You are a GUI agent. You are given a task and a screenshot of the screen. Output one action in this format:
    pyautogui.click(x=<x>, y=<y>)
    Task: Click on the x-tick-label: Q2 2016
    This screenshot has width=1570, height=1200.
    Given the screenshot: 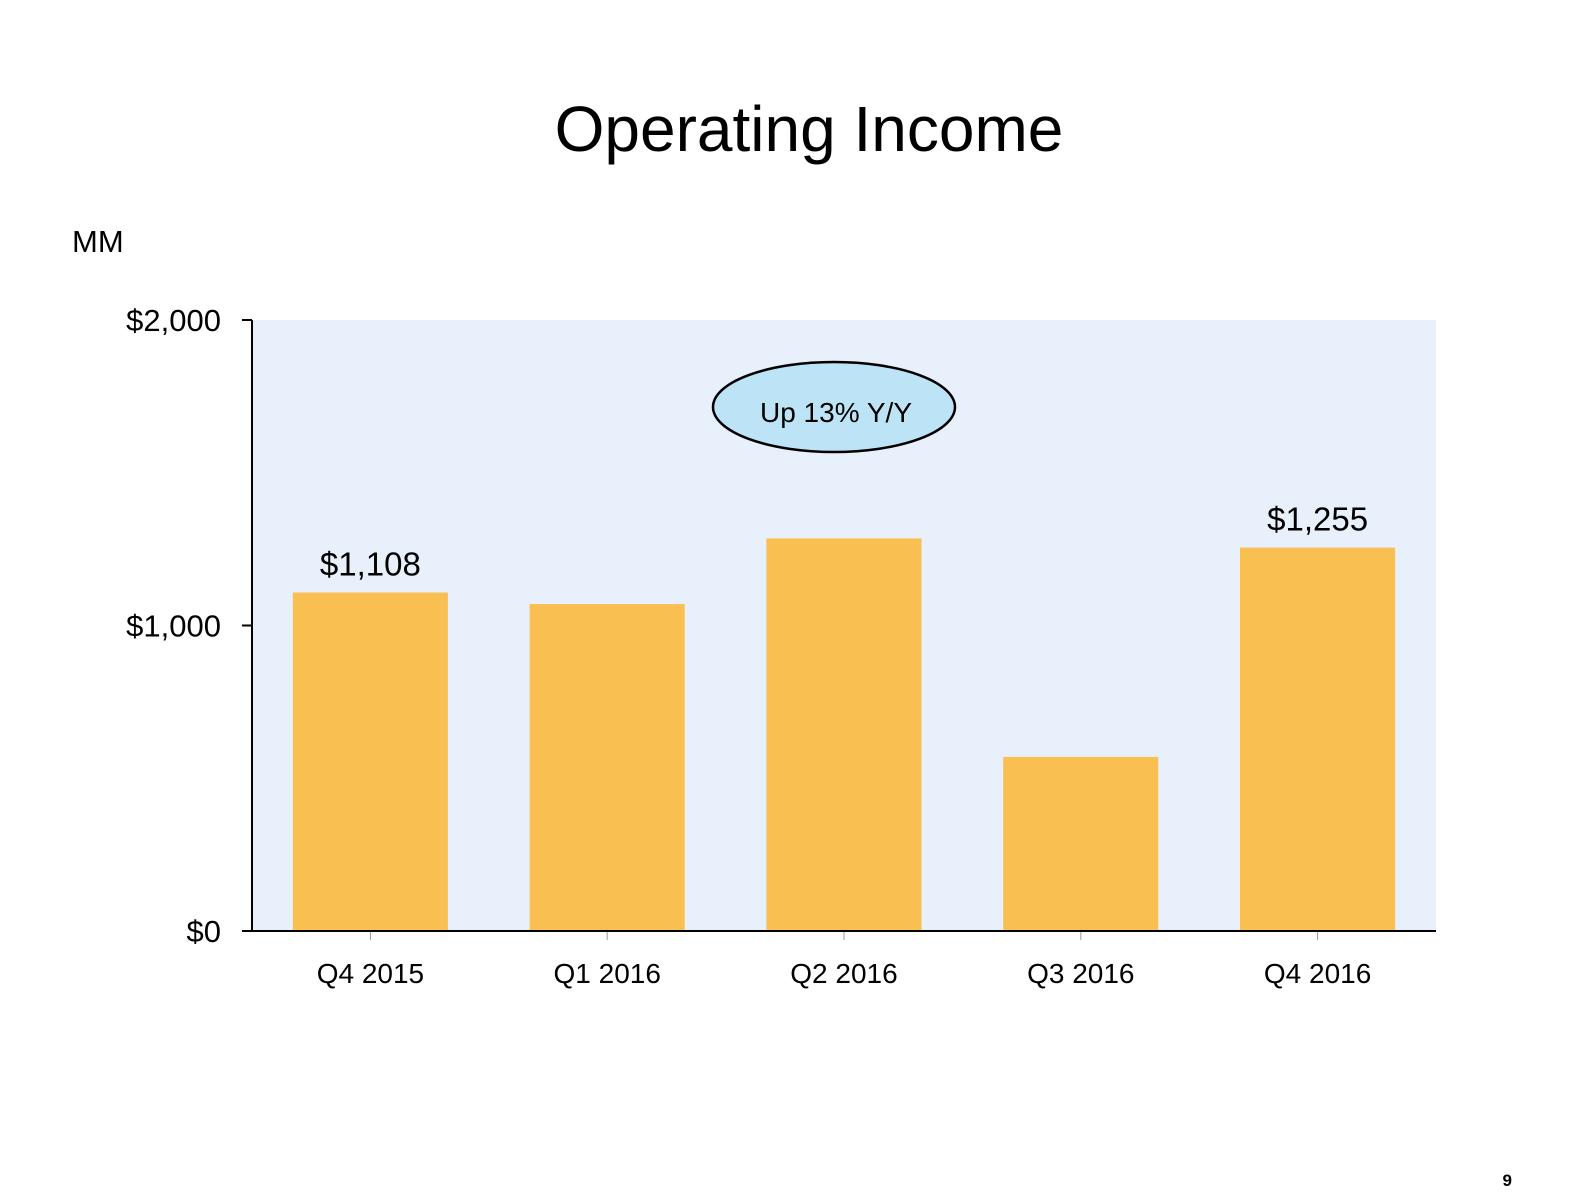 What is the action you would take?
    pyautogui.click(x=843, y=973)
    